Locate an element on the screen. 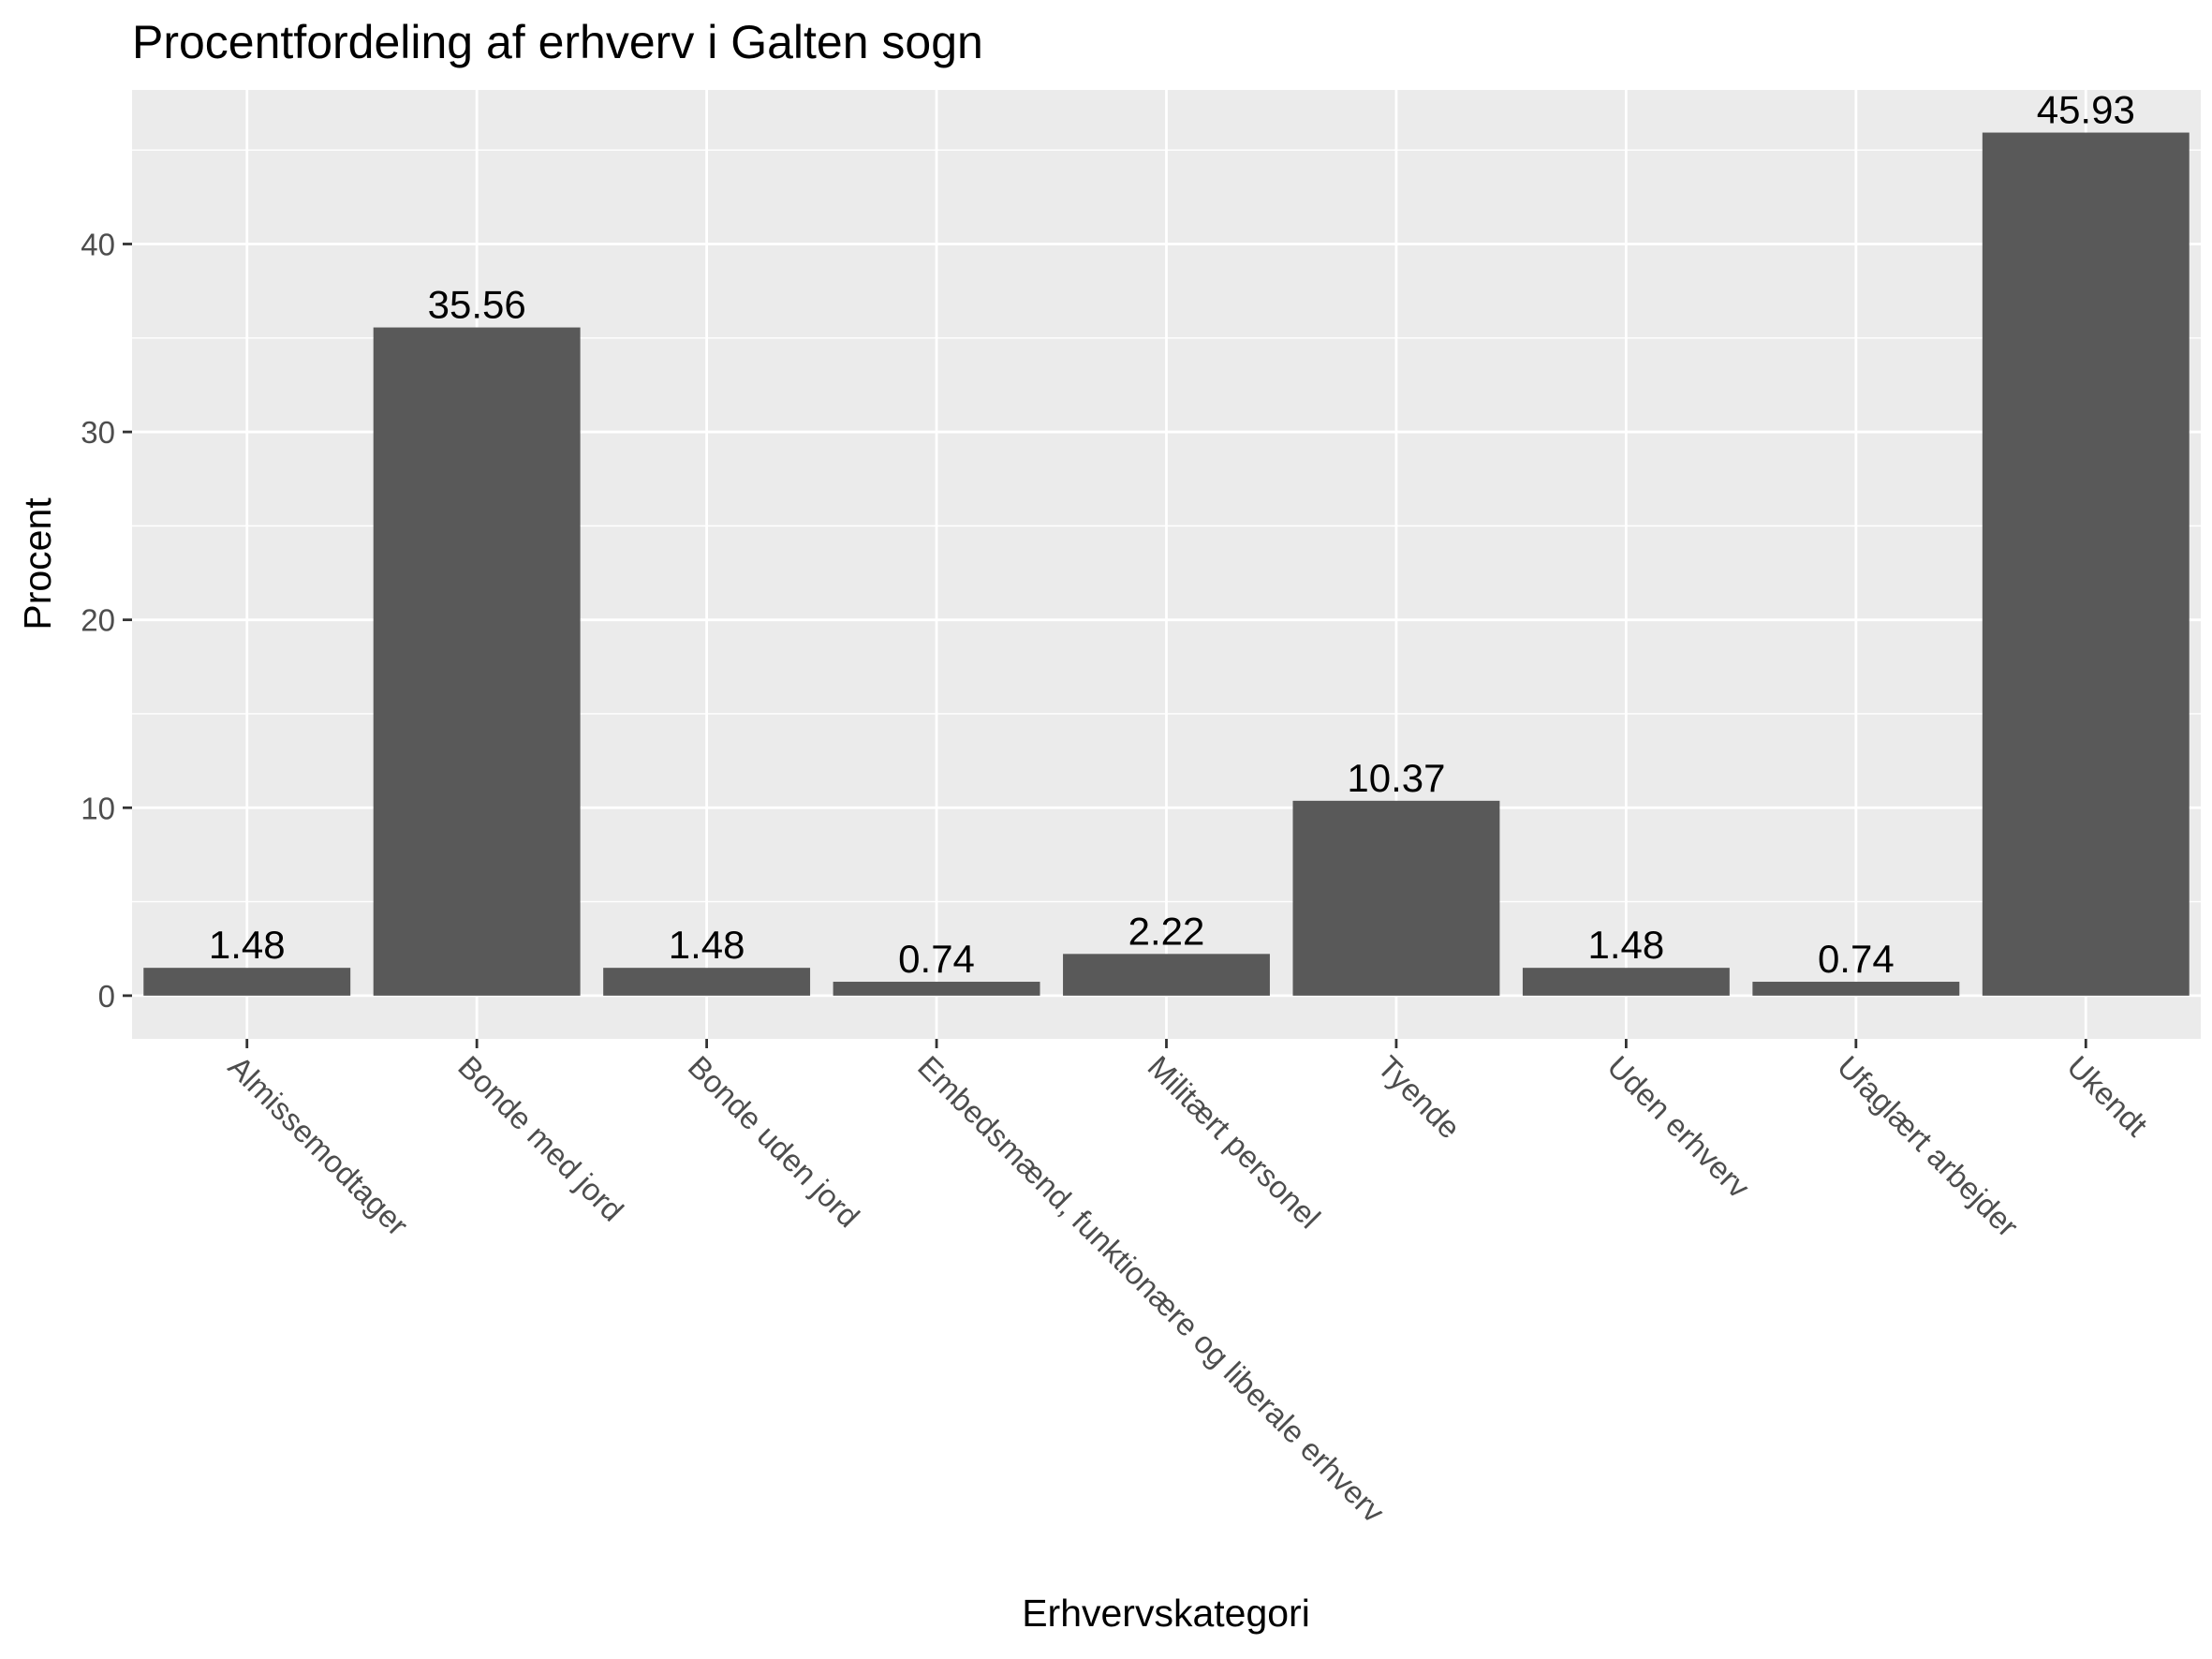  x-tick-label: Ufaglært arbejder is located at coordinates (1929, 1147).